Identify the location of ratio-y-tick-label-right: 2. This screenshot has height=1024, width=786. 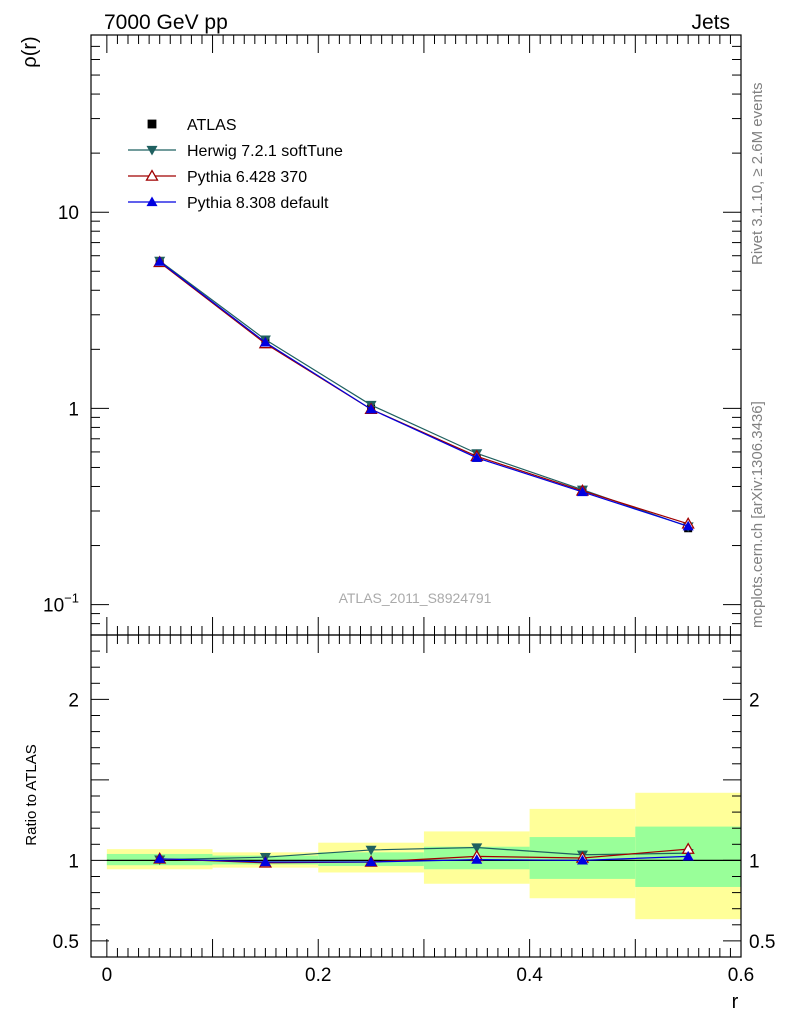
(754, 700).